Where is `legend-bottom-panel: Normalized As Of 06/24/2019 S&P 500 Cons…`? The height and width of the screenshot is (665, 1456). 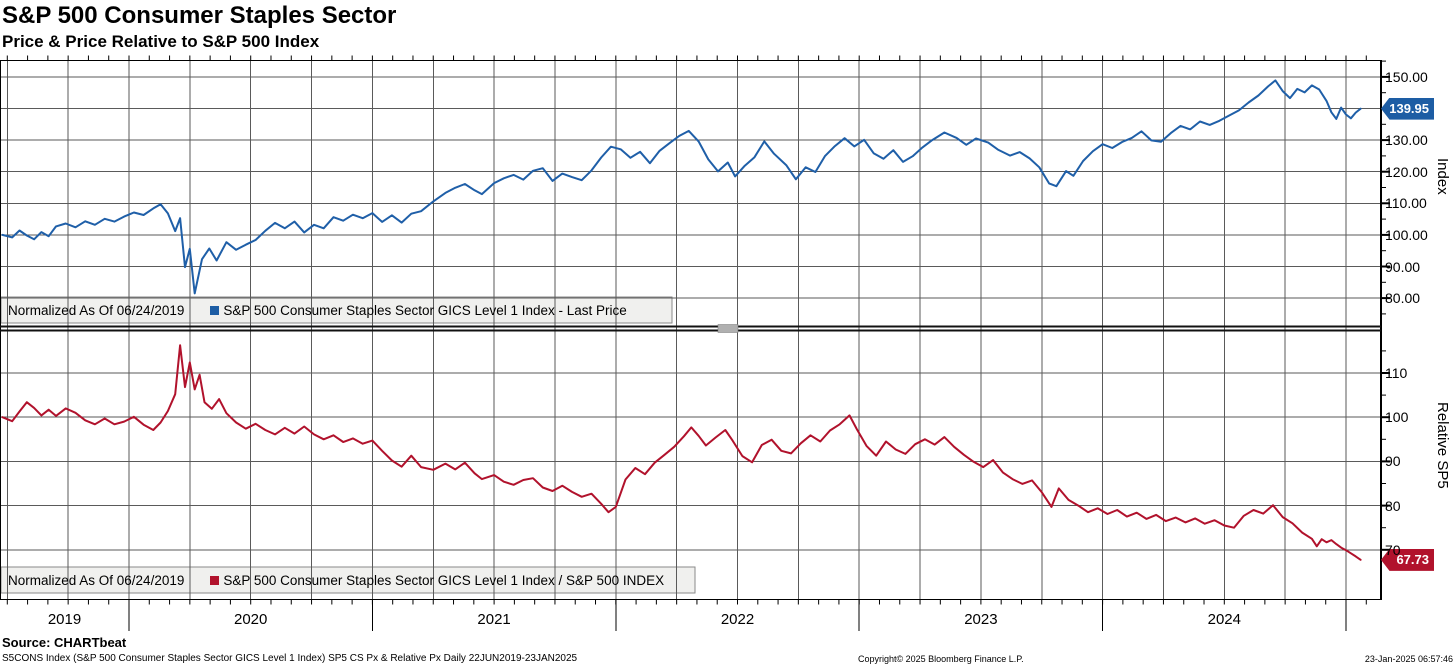 legend-bottom-panel: Normalized As Of 06/24/2019 S&P 500 Cons… is located at coordinates (336, 580).